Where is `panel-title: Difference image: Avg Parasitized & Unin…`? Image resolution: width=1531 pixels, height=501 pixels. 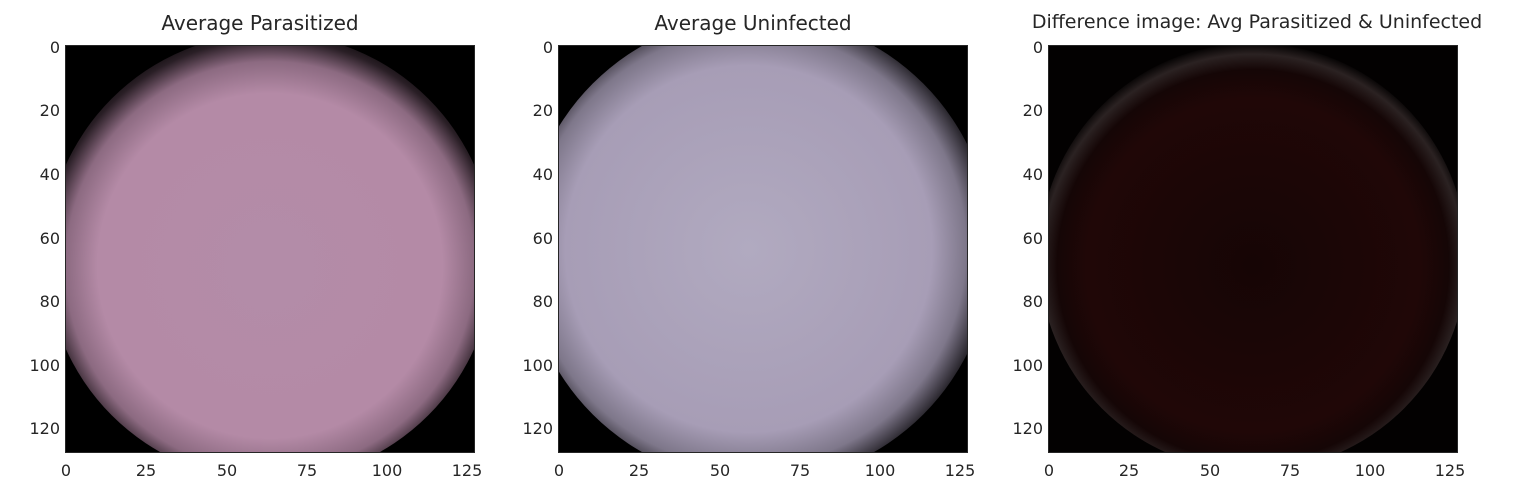 panel-title: Difference image: Avg Parasitized & Unin… is located at coordinates (1257, 22).